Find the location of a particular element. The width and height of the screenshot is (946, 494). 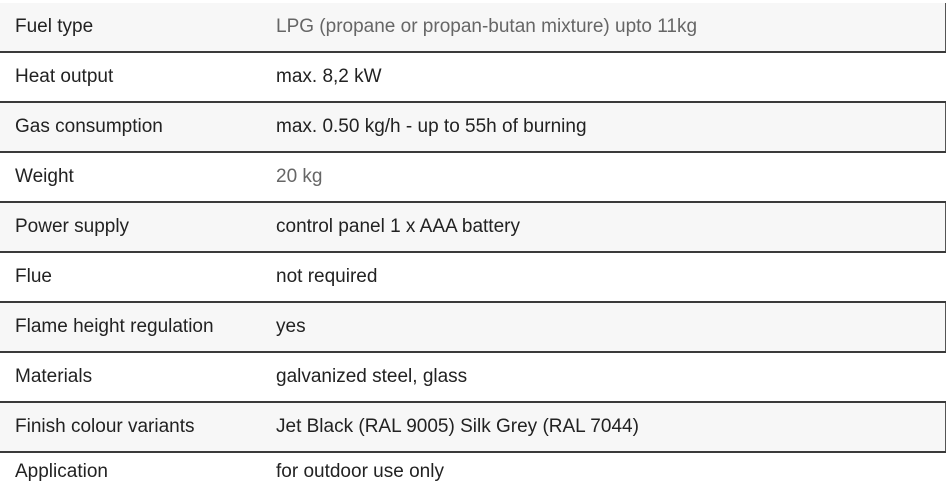

spec-row: Materials galvanized steel, glass is located at coordinates (473, 377).